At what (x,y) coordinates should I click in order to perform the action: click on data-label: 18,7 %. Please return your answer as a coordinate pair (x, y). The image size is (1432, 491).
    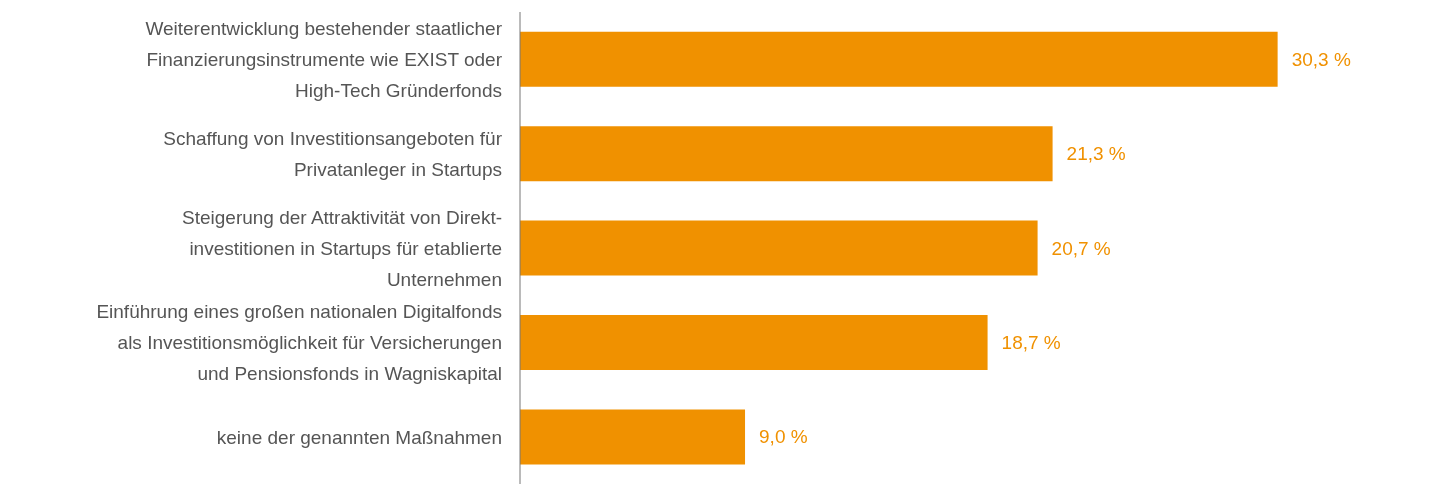
    Looking at the image, I should click on (1031, 343).